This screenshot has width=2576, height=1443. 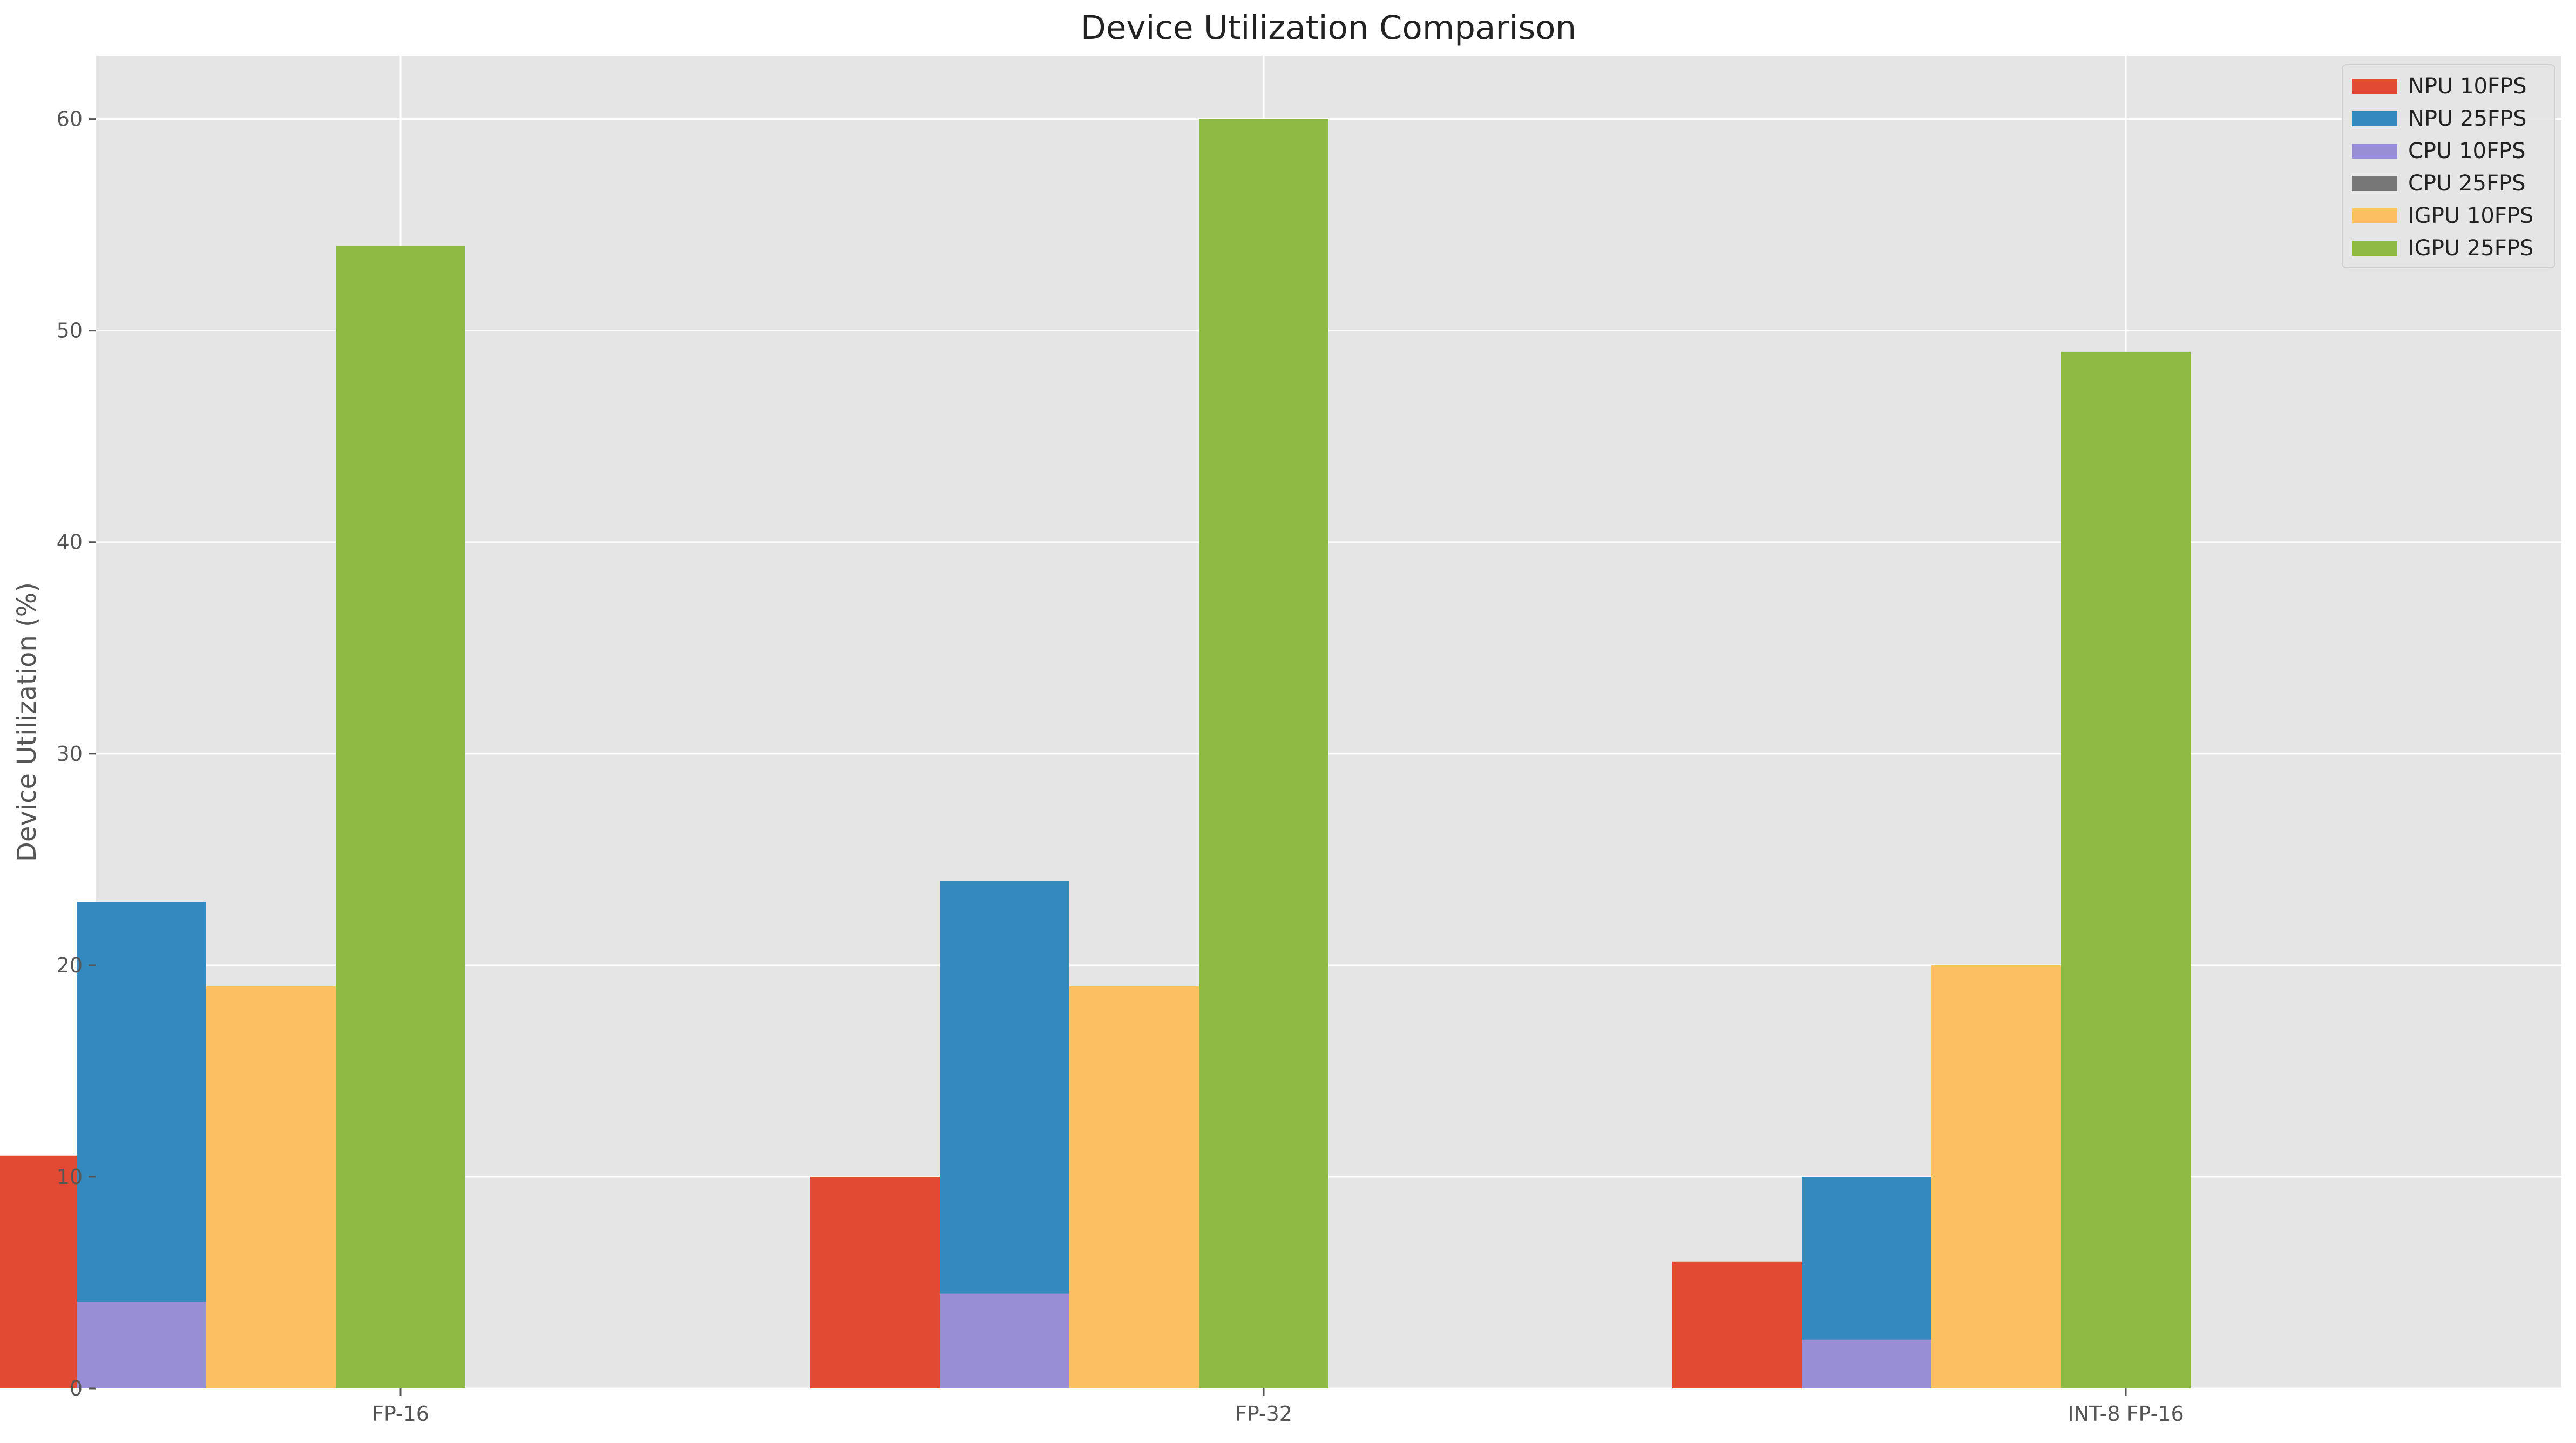 I want to click on y-tick-label: 10, so click(x=70, y=1177).